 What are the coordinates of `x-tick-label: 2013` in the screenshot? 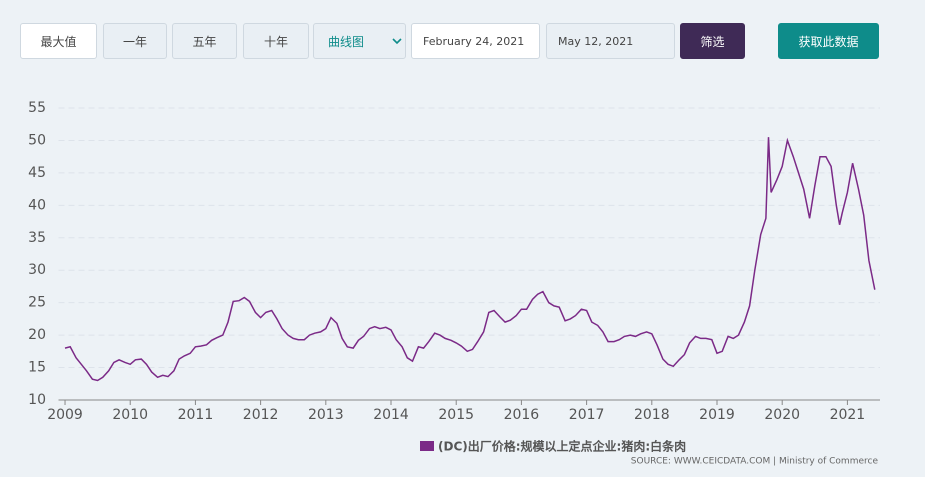 It's located at (326, 415).